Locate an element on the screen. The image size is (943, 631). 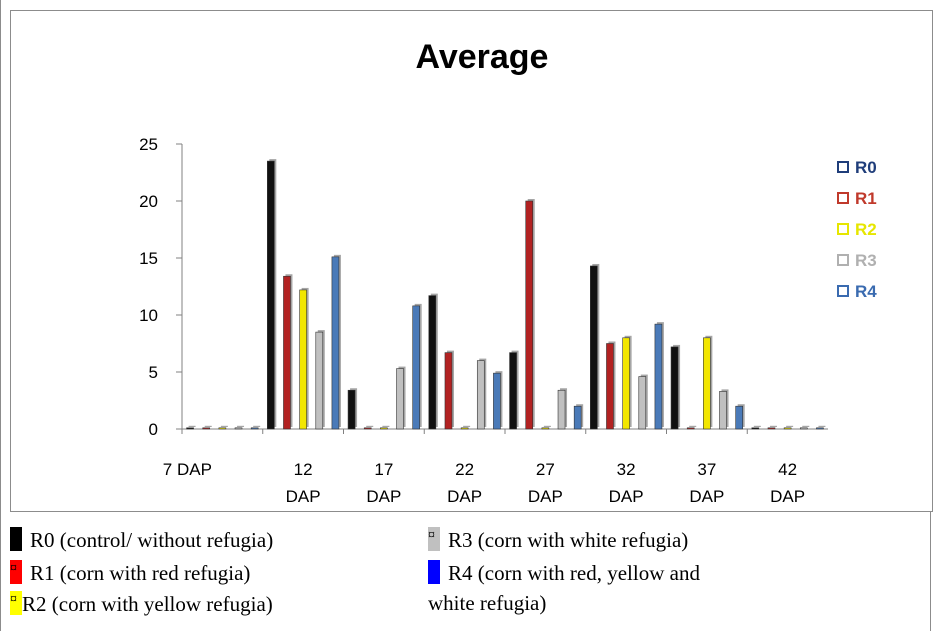
note-r4: R4 (corn with red, yellow and is located at coordinates (564, 573).